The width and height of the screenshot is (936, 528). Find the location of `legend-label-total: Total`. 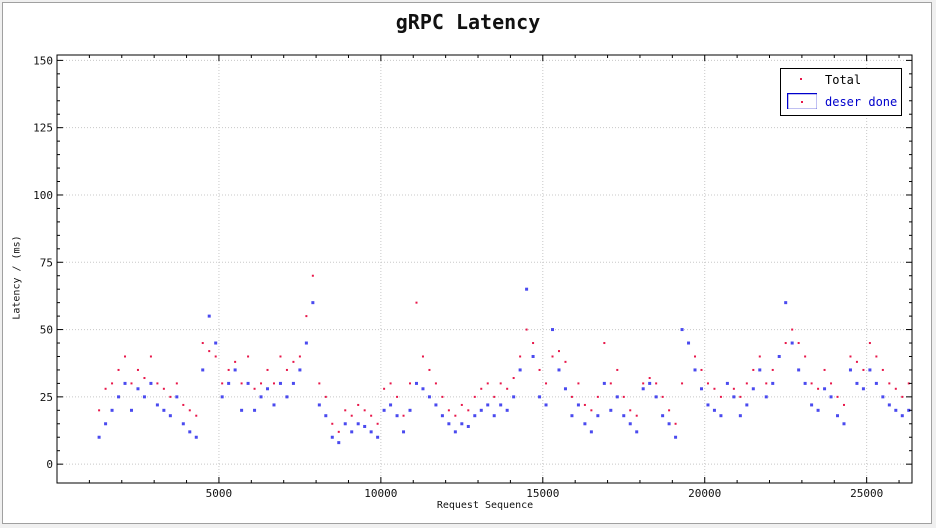

legend-label-total: Total is located at coordinates (843, 80).